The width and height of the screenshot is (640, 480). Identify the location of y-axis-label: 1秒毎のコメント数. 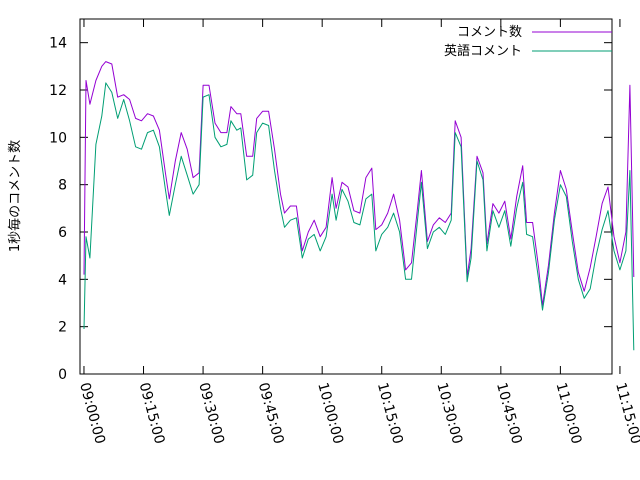
(15, 196).